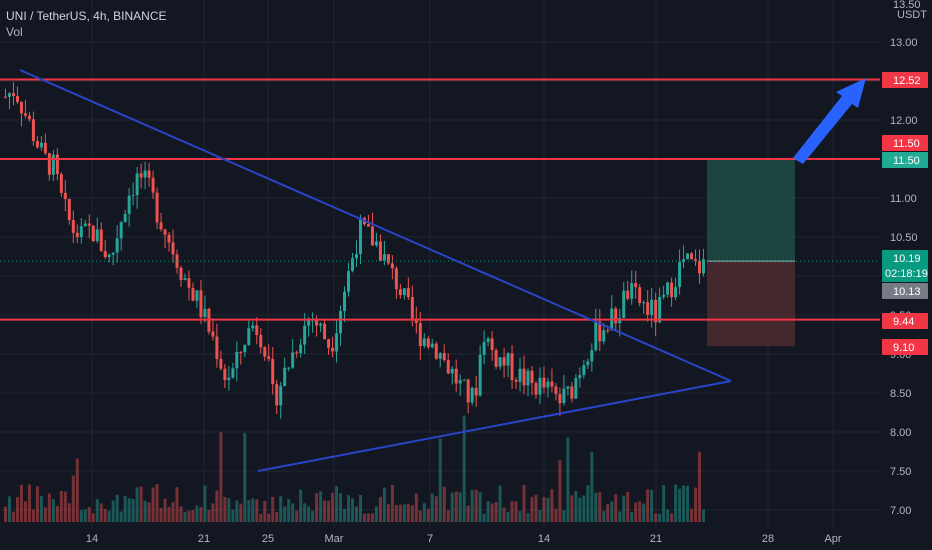 This screenshot has height=550, width=932. What do you see at coordinates (751, 304) in the screenshot?
I see `position-stop-zone` at bounding box center [751, 304].